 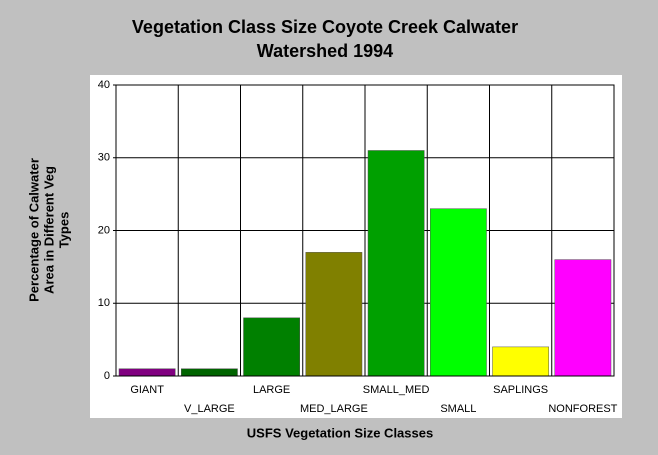 What do you see at coordinates (33, 230) in the screenshot?
I see `y-axis-label-line: Percentage of Calwater` at bounding box center [33, 230].